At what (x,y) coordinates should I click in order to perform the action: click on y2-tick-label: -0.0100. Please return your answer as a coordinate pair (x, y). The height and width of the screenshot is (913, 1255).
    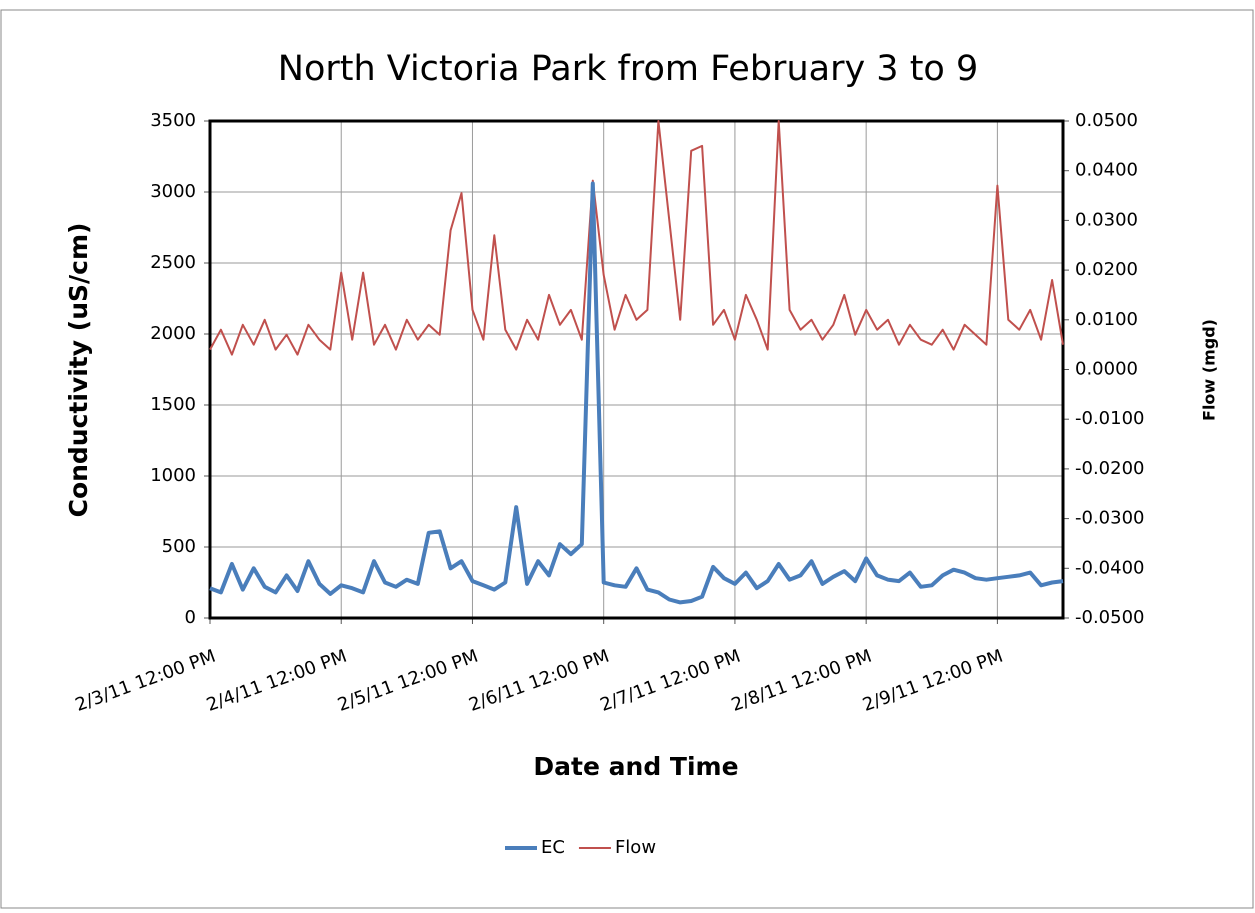
    Looking at the image, I should click on (1109, 418).